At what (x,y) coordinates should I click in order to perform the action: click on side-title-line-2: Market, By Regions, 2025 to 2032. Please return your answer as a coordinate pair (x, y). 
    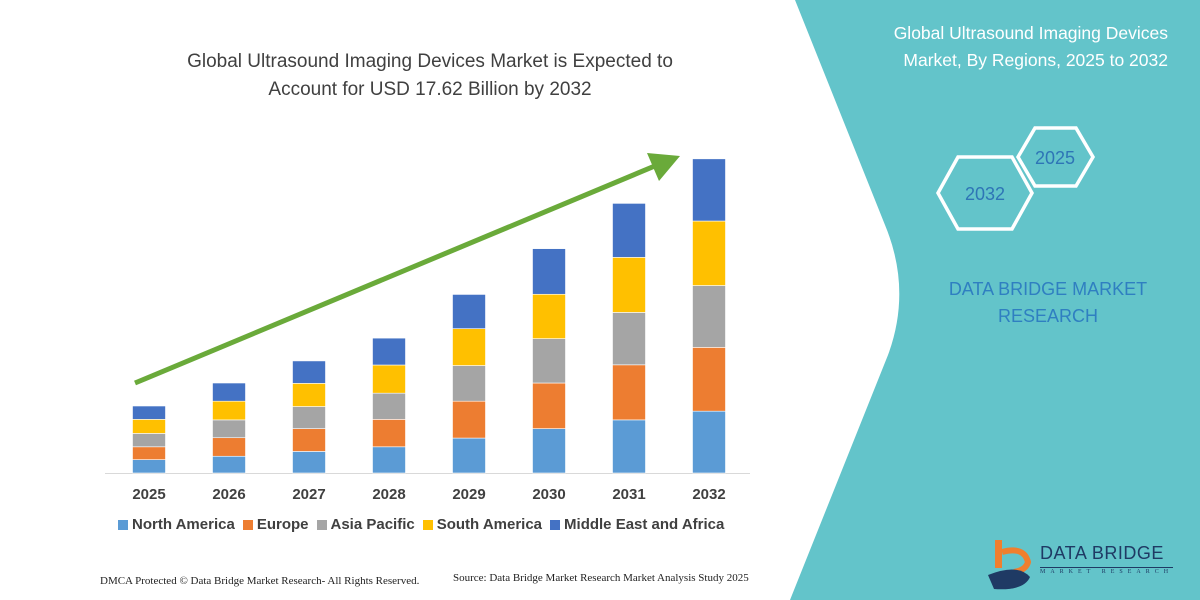
    Looking at the image, I should click on (1035, 60).